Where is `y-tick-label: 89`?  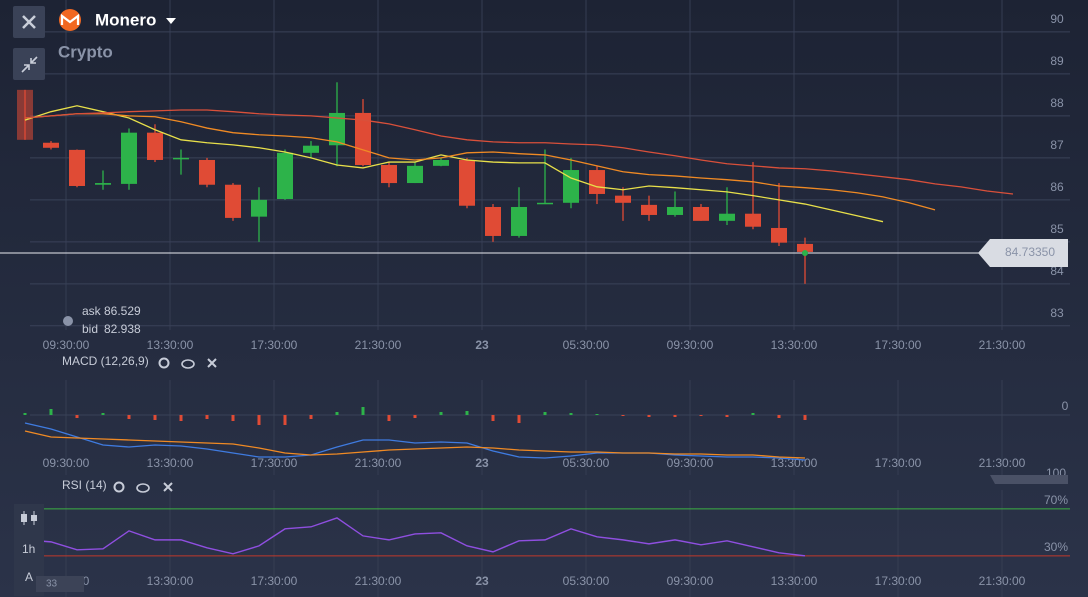
y-tick-label: 89 is located at coordinates (1057, 61).